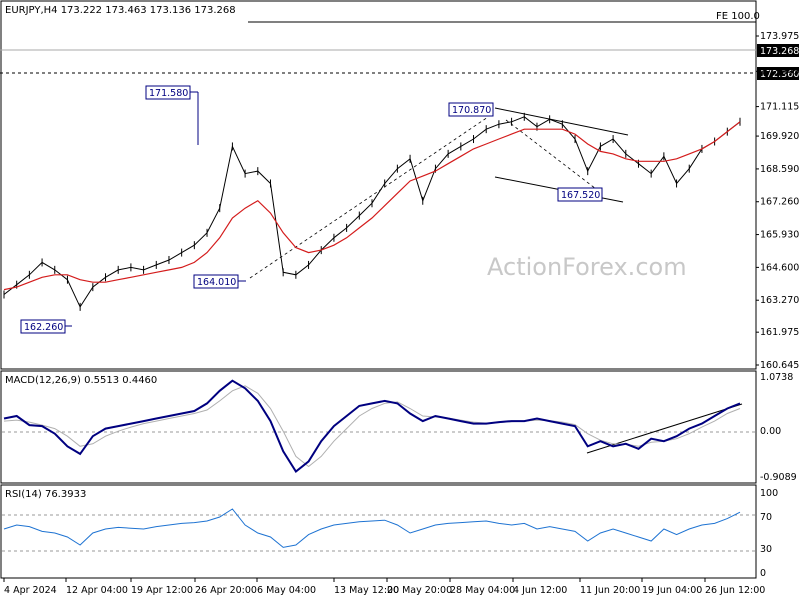  I want to click on annotation-167520: 167.520, so click(580, 194).